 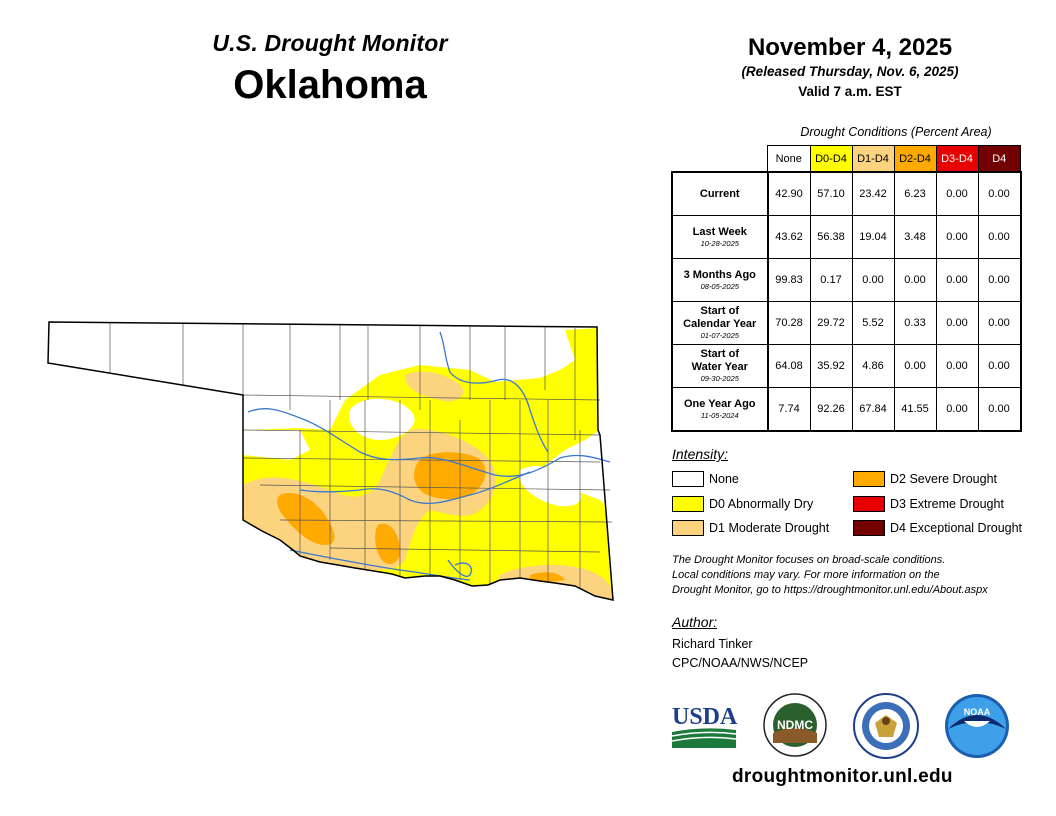 What do you see at coordinates (925, 479) in the screenshot?
I see `legend-item-d2: D2 Severe Drought` at bounding box center [925, 479].